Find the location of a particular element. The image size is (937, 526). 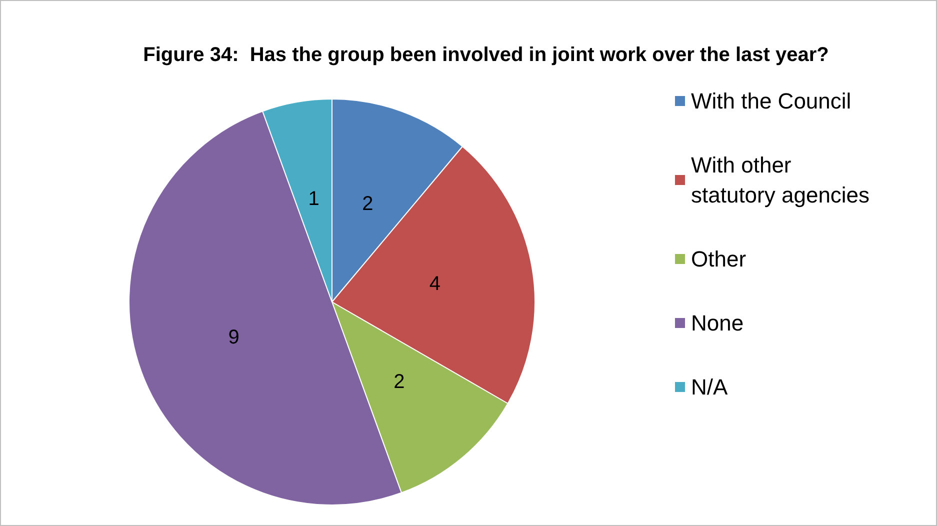

data-label: 9 is located at coordinates (234, 337).